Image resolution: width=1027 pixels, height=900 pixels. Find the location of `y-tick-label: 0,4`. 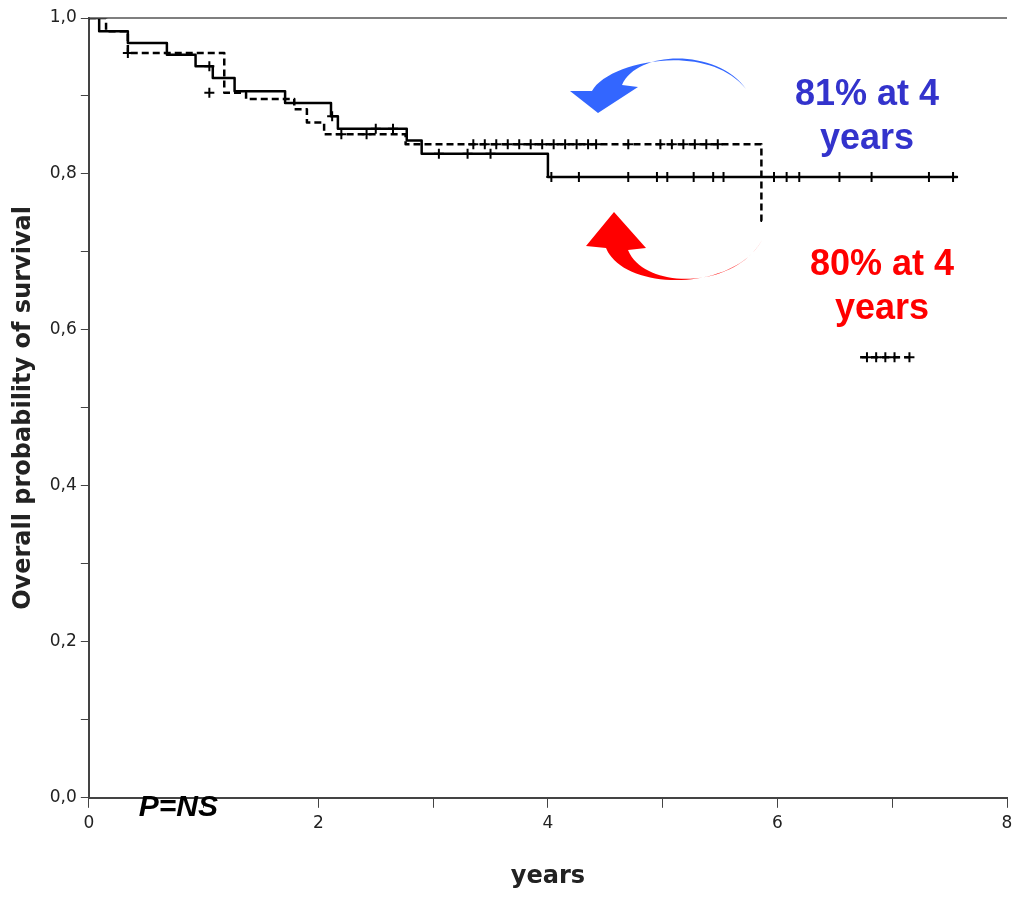

y-tick-label: 0,4 is located at coordinates (63, 484).